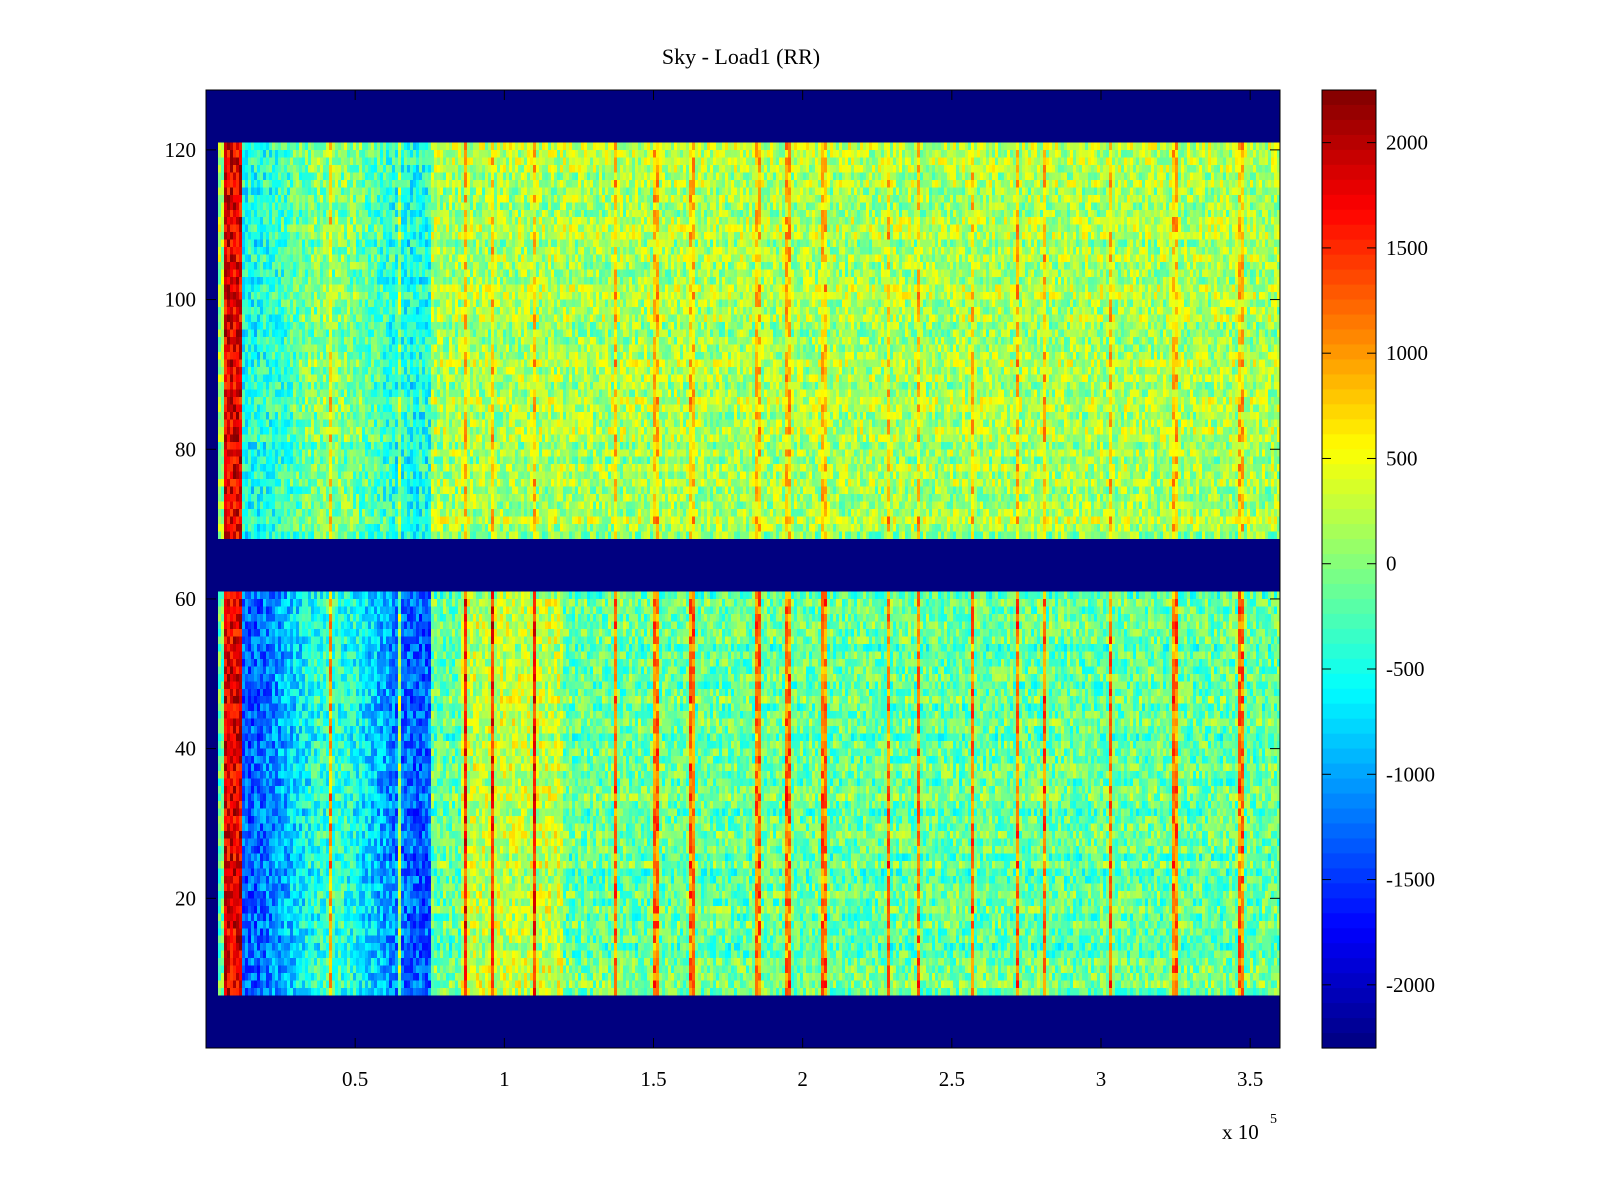 The width and height of the screenshot is (1600, 1200). I want to click on colorbar, so click(1349, 569).